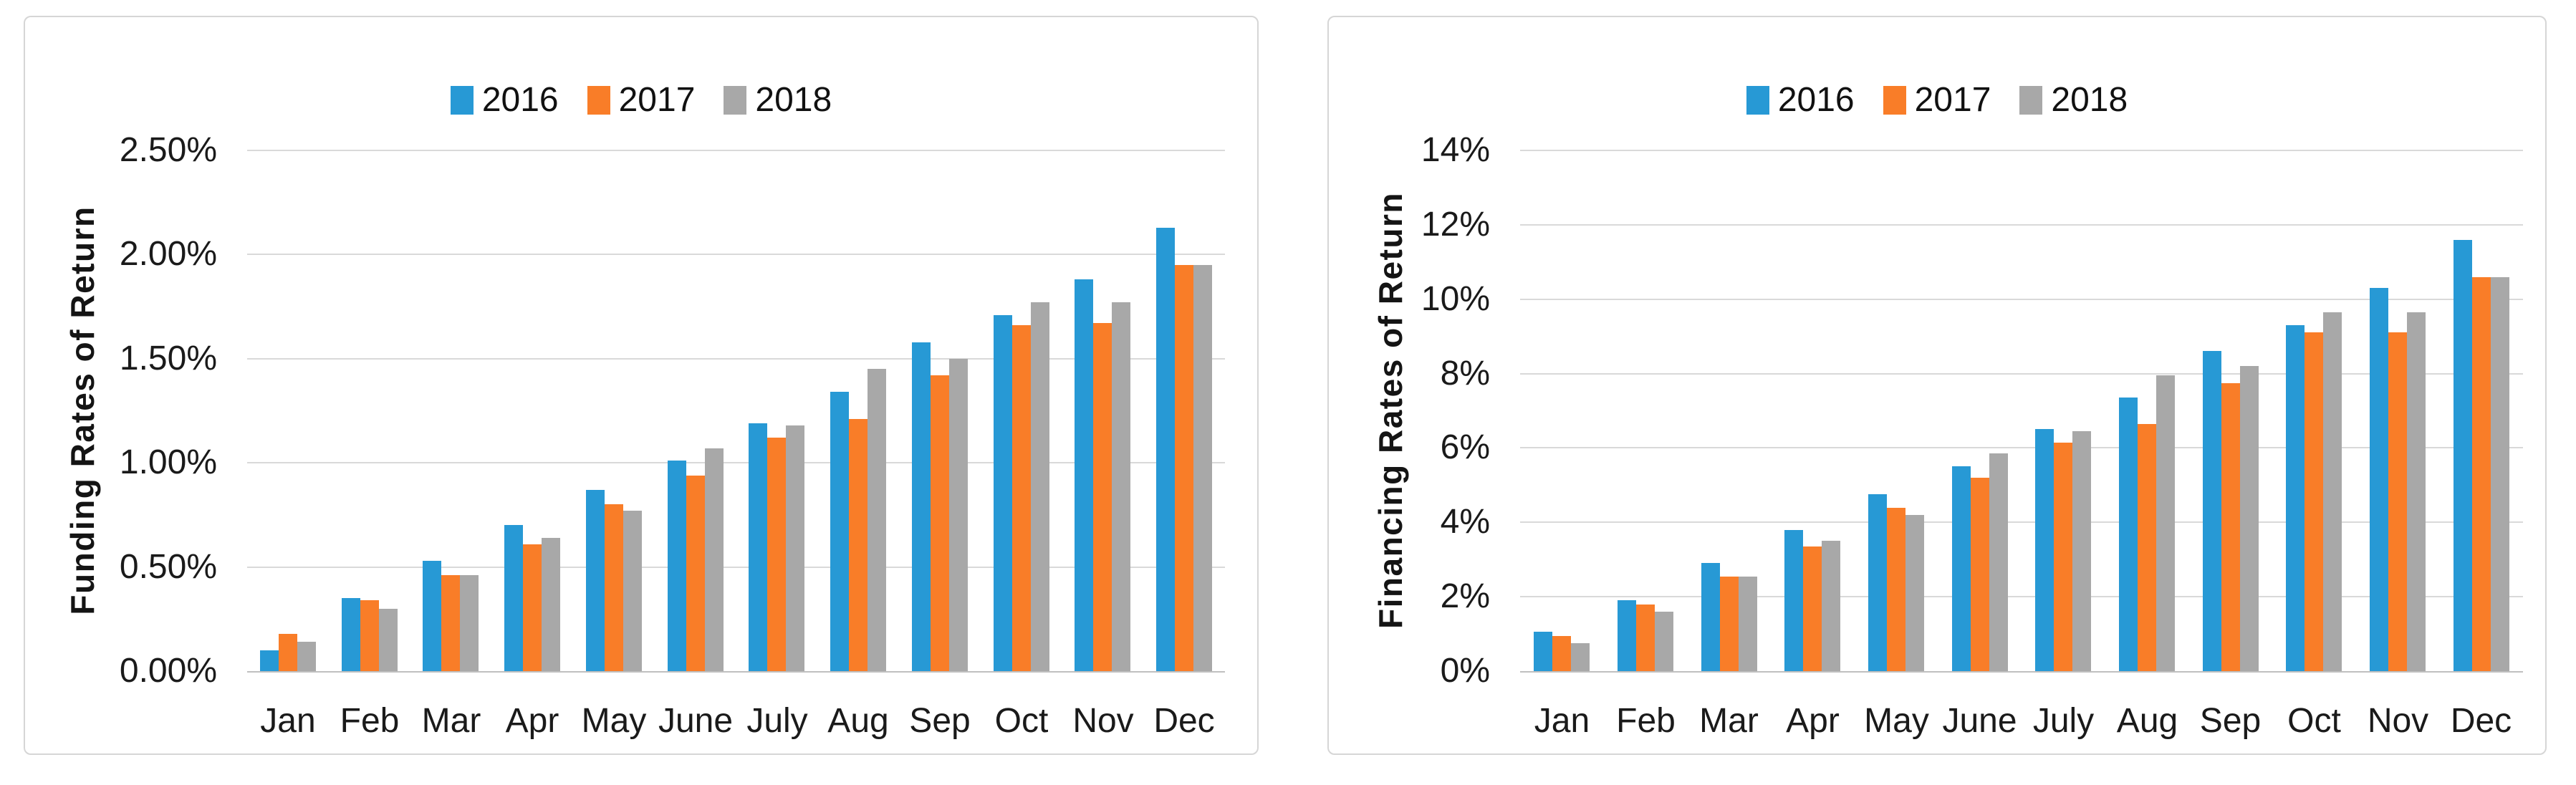 The width and height of the screenshot is (2576, 785). Describe the element at coordinates (1894, 100) in the screenshot. I see `legend-swatch-2017` at that location.